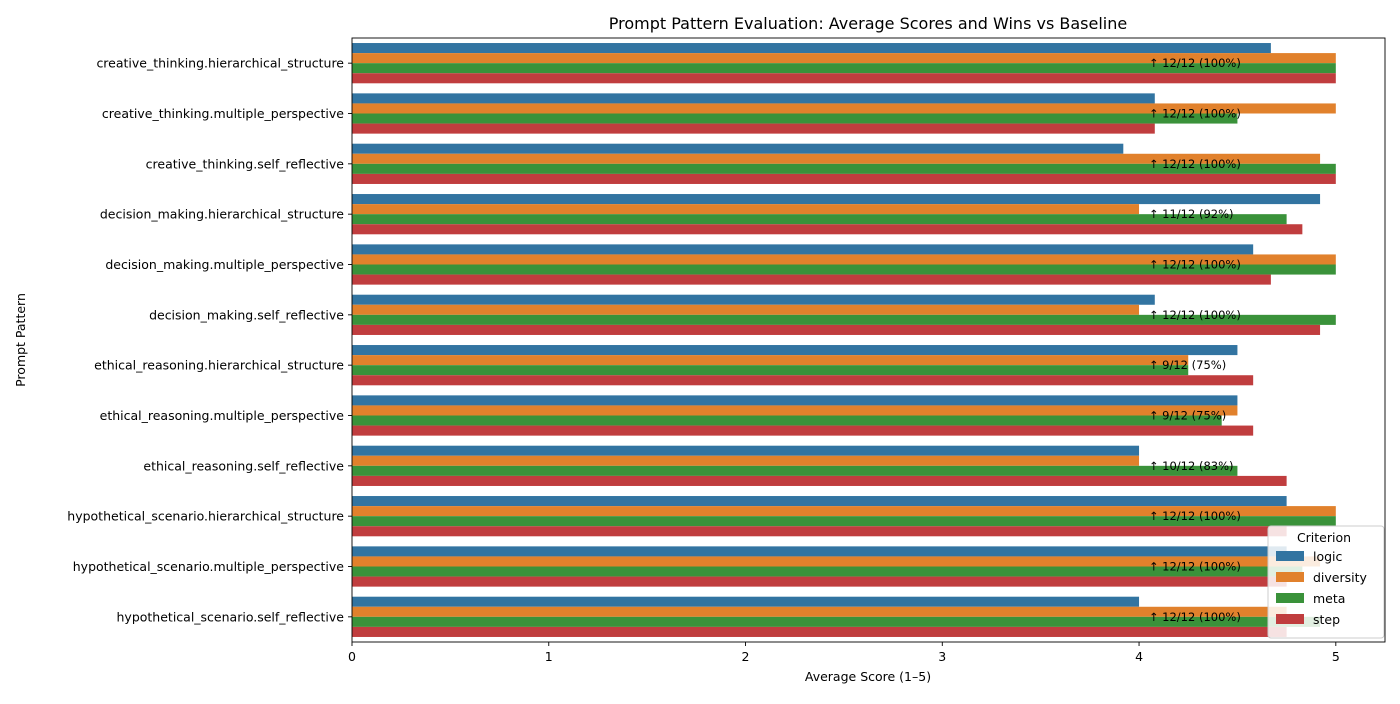 This screenshot has height=704, width=1400. Describe the element at coordinates (224, 264) in the screenshot. I see `y-tick-label: decision_making.multiple_perspective` at that location.